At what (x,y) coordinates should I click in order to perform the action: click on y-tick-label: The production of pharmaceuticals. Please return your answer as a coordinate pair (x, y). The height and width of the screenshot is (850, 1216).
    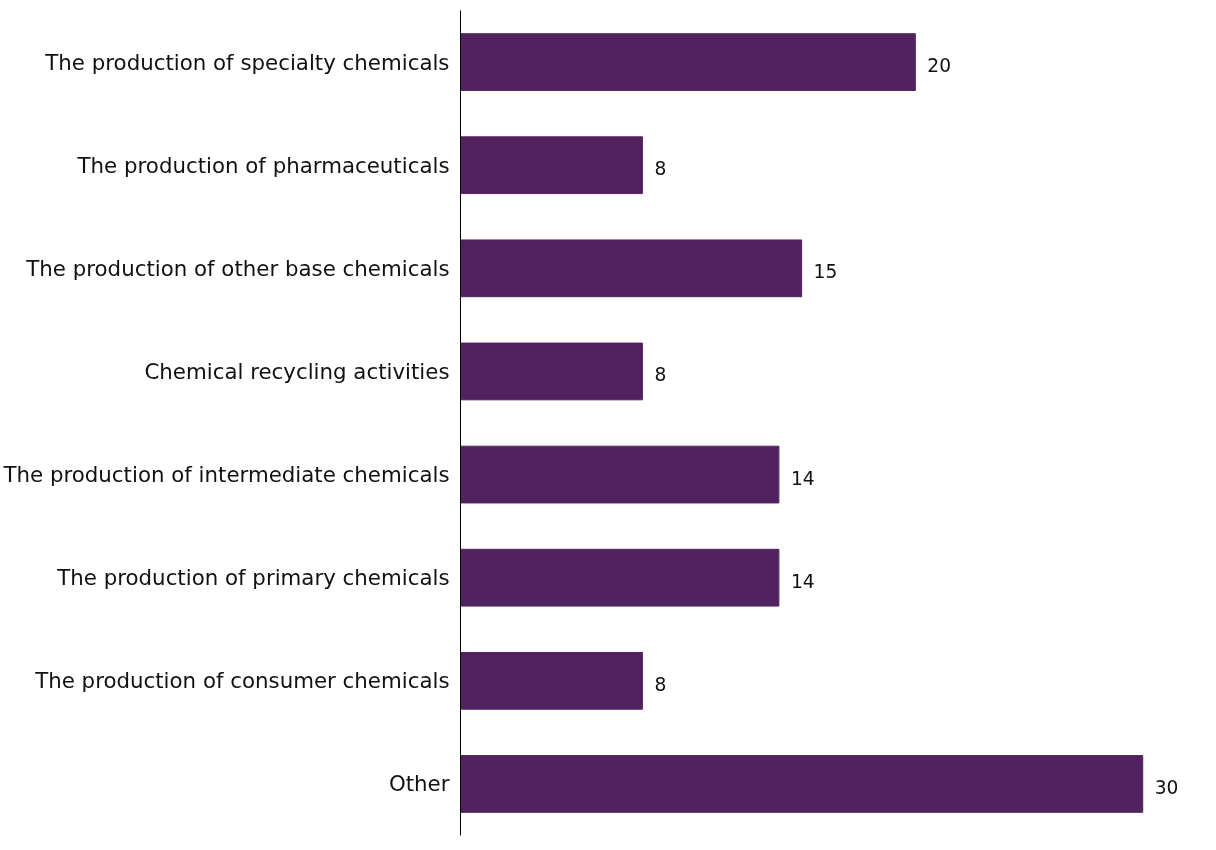
    Looking at the image, I should click on (263, 165).